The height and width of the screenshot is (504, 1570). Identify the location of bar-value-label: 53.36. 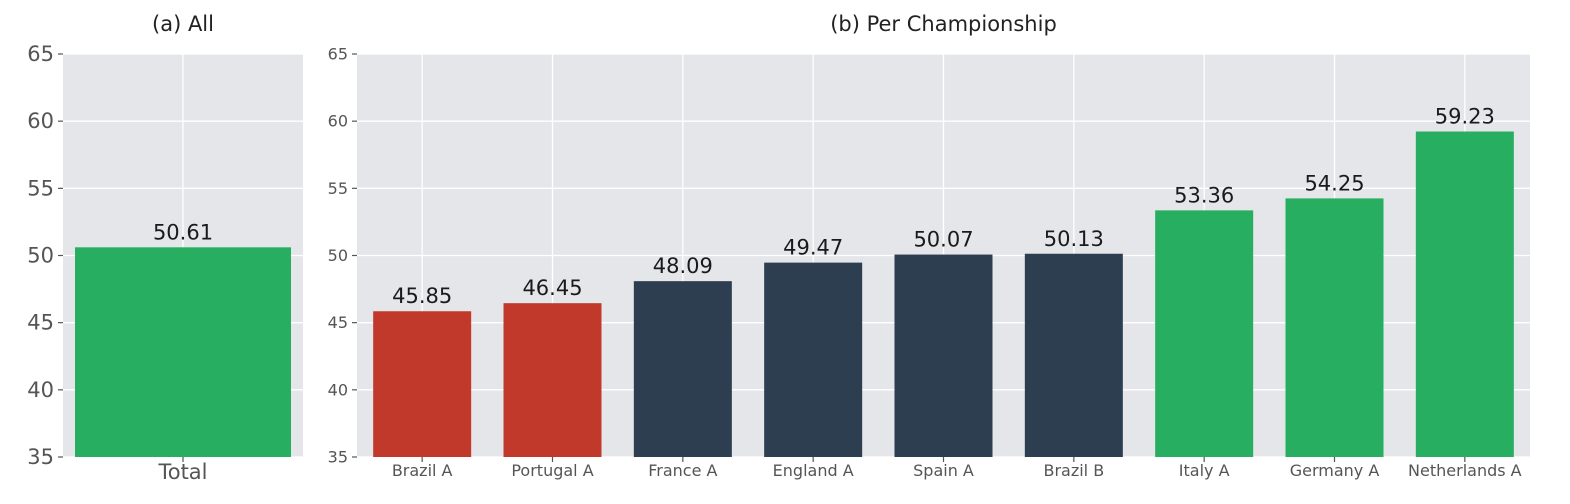
(1204, 195).